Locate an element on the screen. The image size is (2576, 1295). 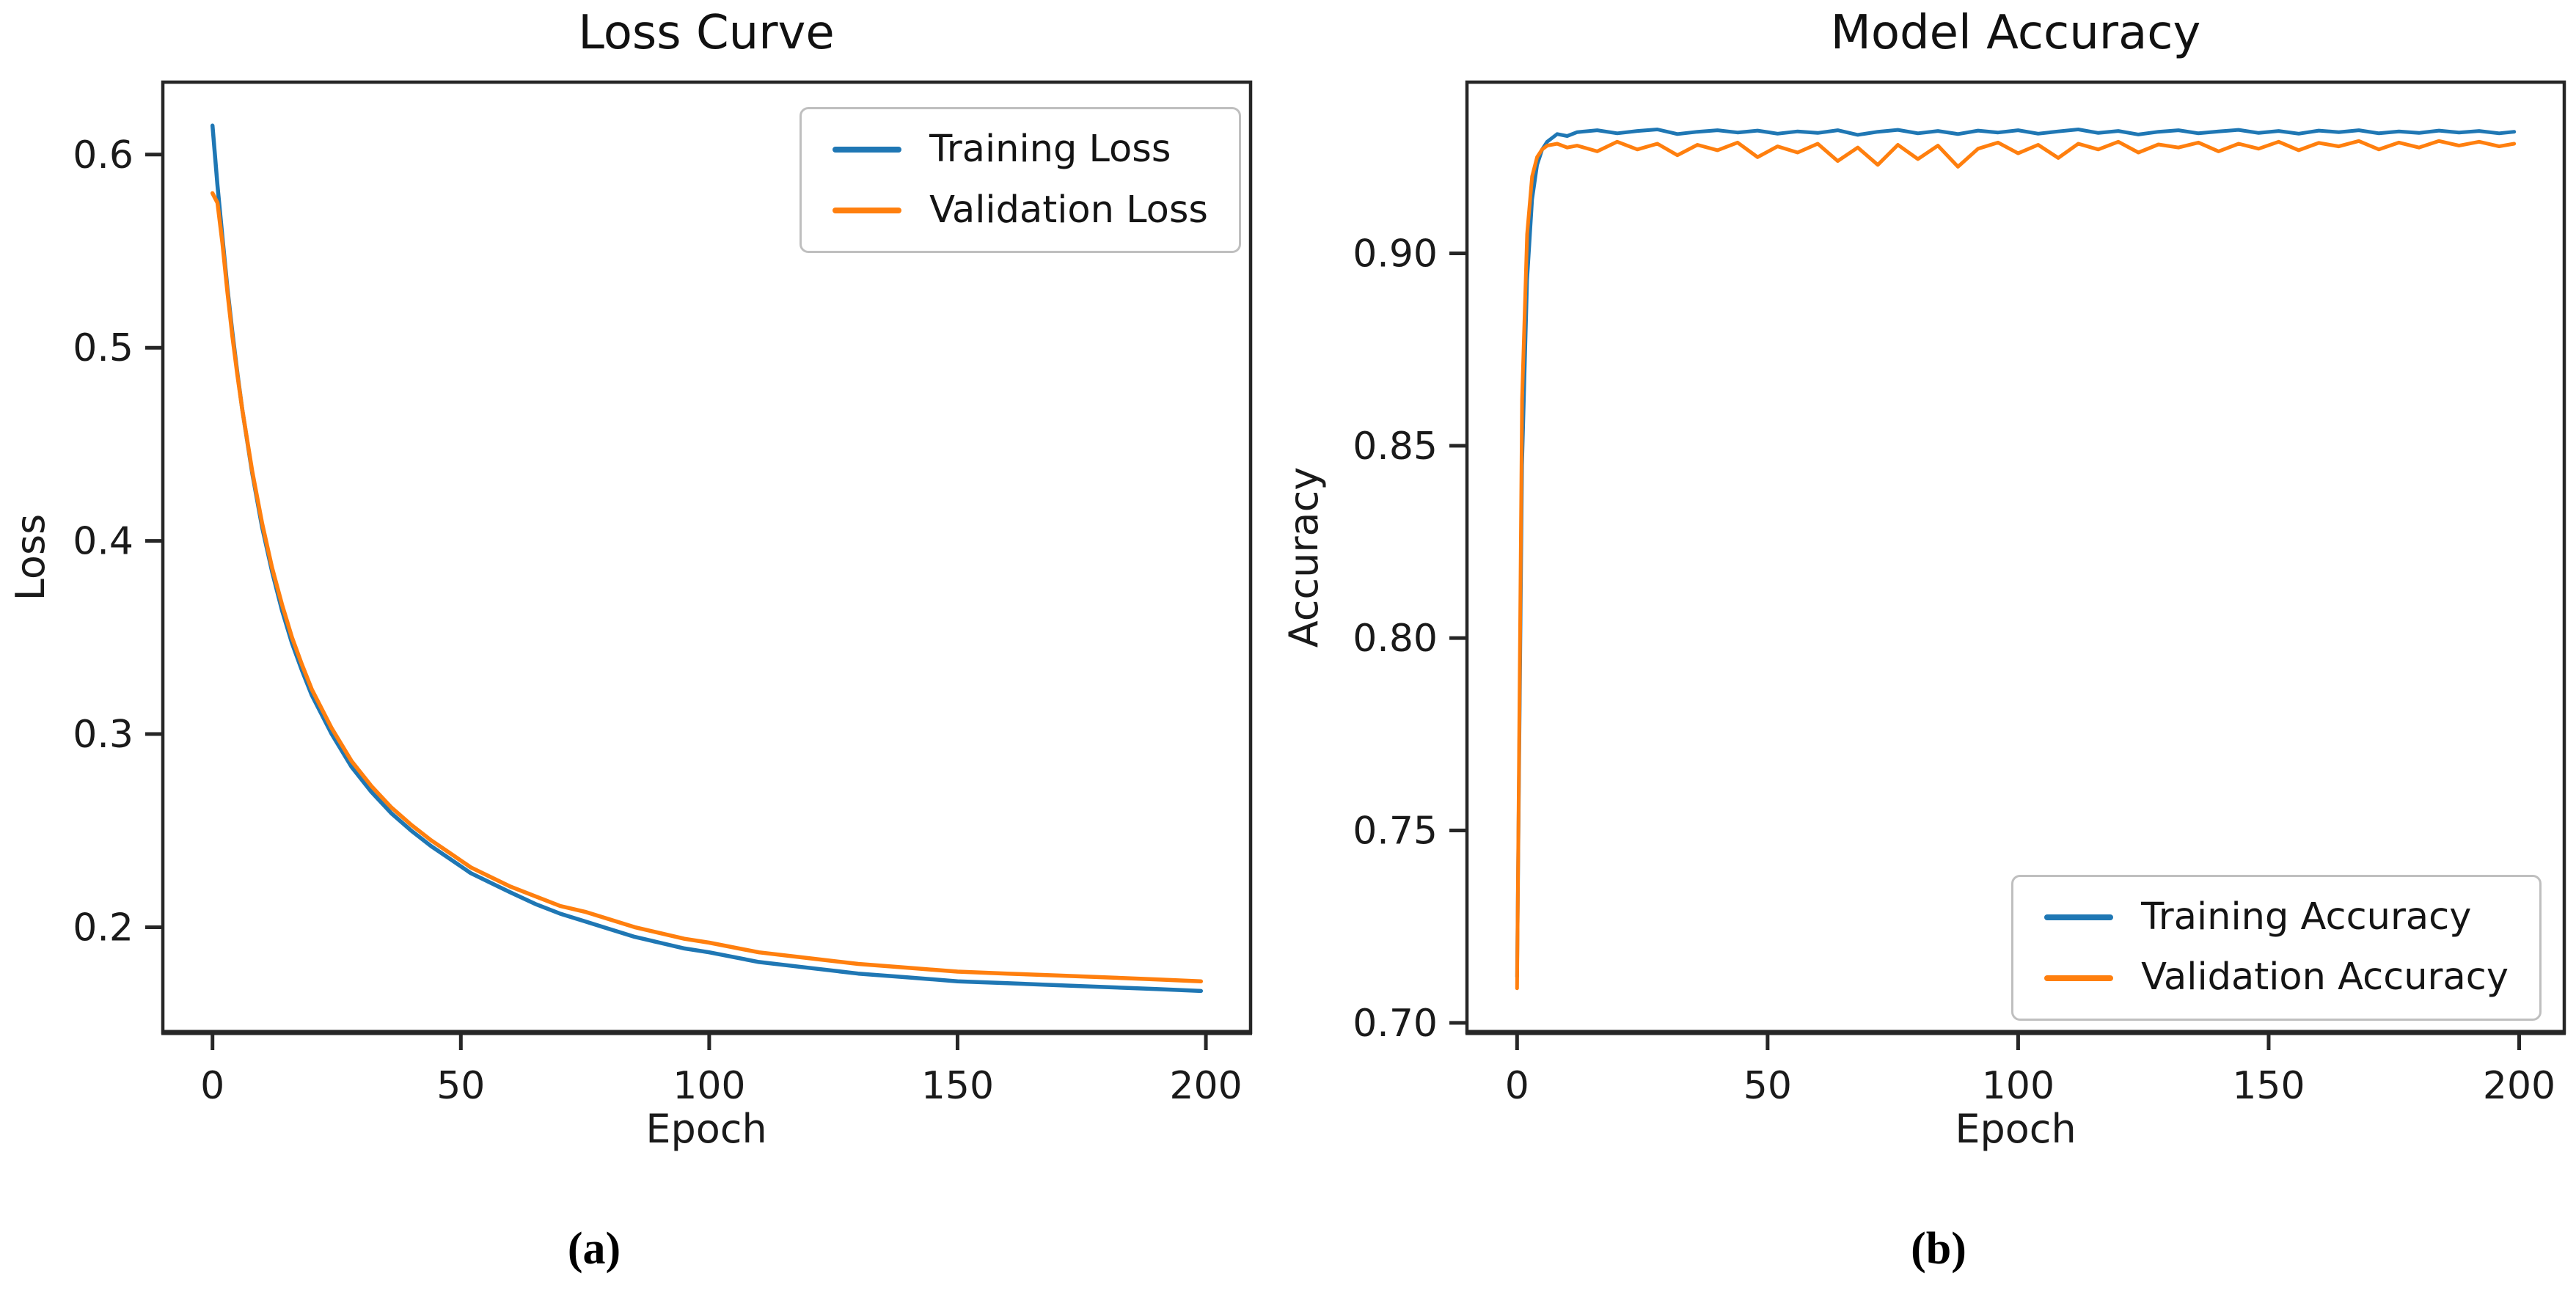
y-tick-label: 0.70 is located at coordinates (1395, 1024).